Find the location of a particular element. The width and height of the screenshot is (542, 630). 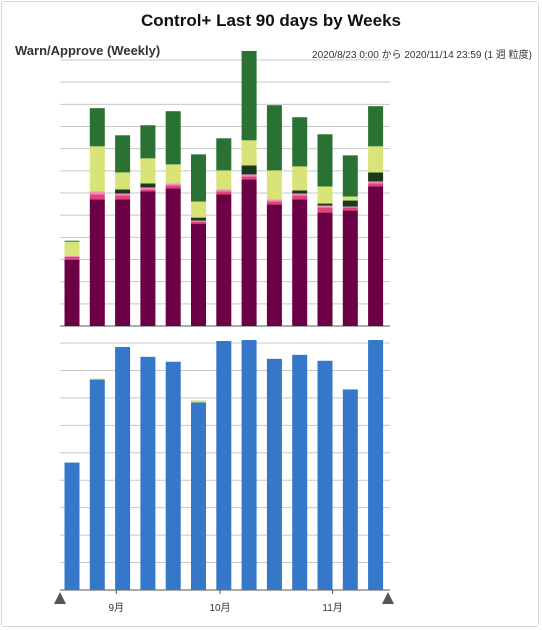

chart-subtitle: Warn/Approve (Weekly) is located at coordinates (88, 50).